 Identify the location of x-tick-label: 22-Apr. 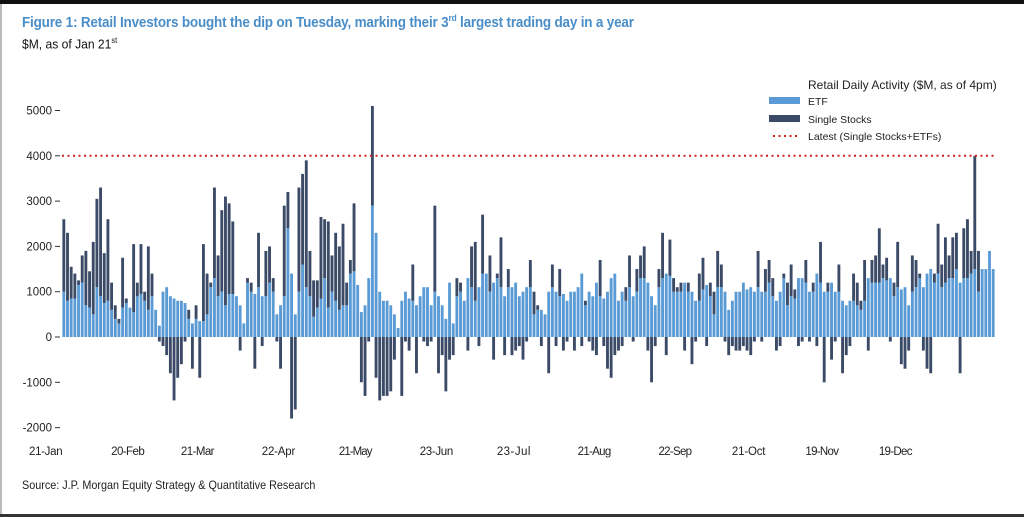
(279, 452).